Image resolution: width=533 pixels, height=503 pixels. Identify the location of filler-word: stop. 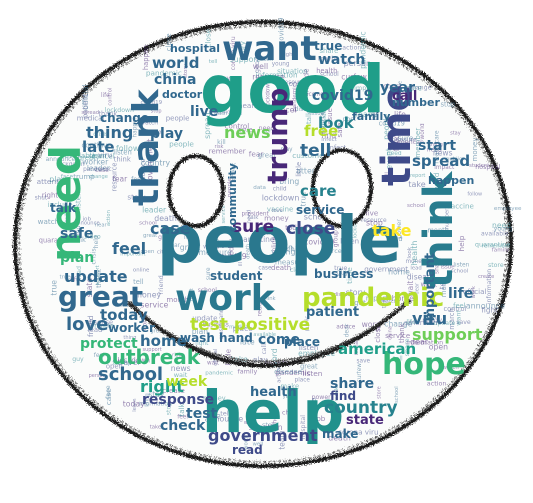
(168, 408).